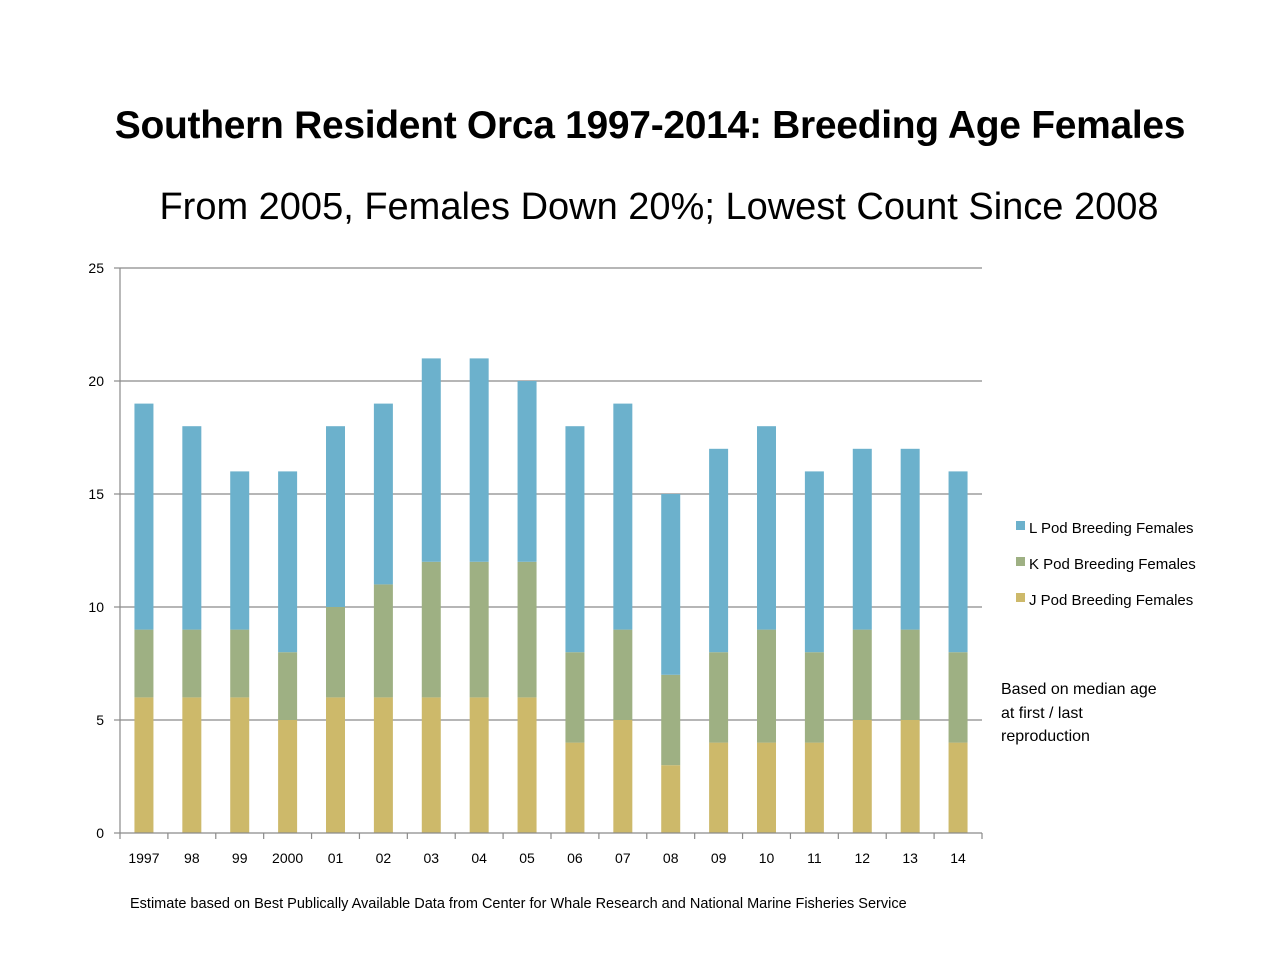 This screenshot has height=960, width=1280. I want to click on x-tick-label: 05, so click(527, 858).